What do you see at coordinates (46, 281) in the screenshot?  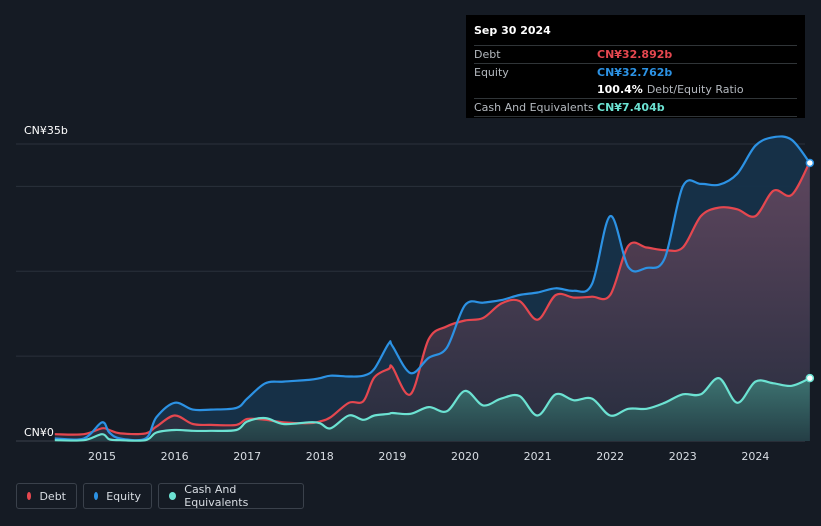 I see `y-axis-labels: CN¥35b CN¥0` at bounding box center [46, 281].